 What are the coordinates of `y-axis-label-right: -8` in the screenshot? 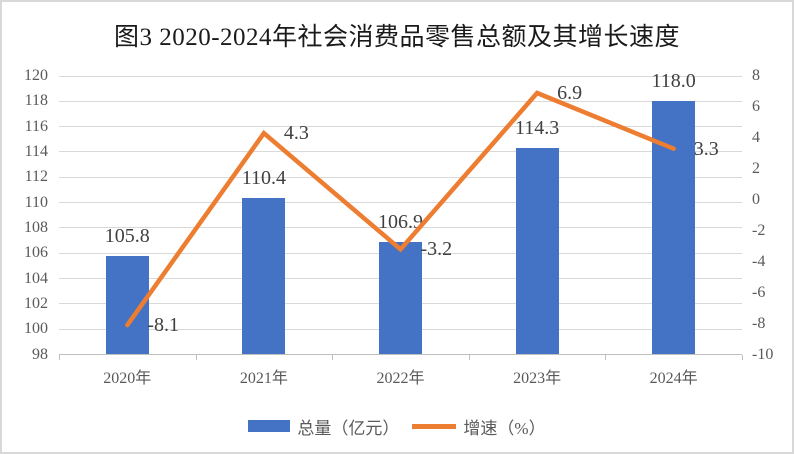 It's located at (759, 323).